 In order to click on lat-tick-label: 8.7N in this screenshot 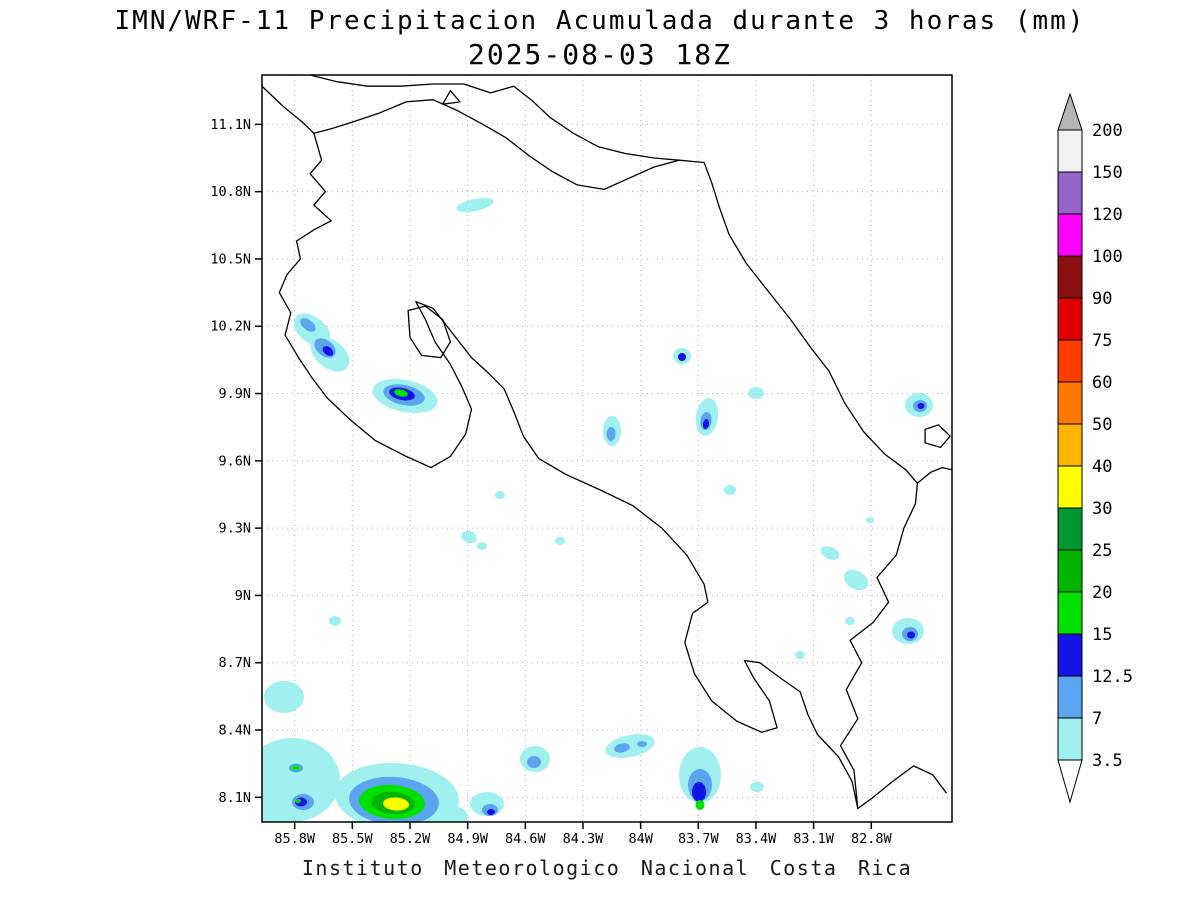, I will do `click(234, 663)`.